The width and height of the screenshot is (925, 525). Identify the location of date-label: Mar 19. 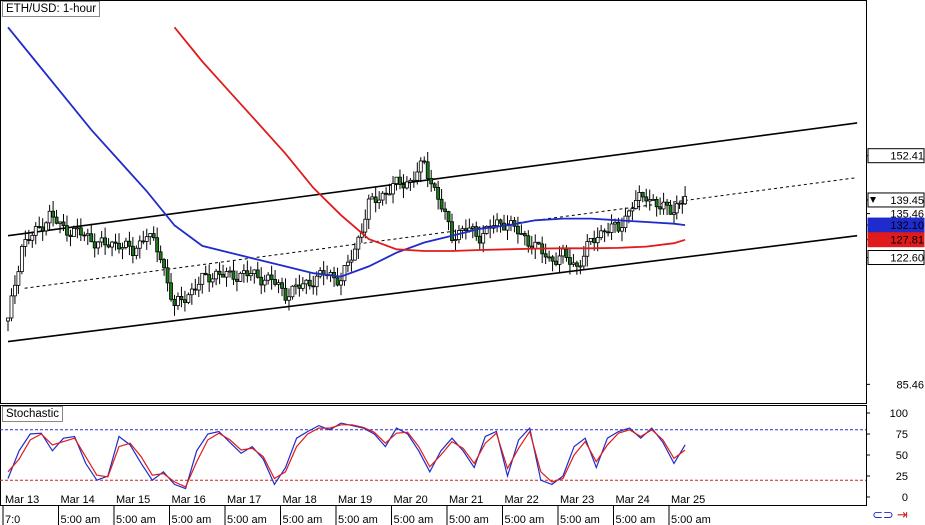
(355, 500).